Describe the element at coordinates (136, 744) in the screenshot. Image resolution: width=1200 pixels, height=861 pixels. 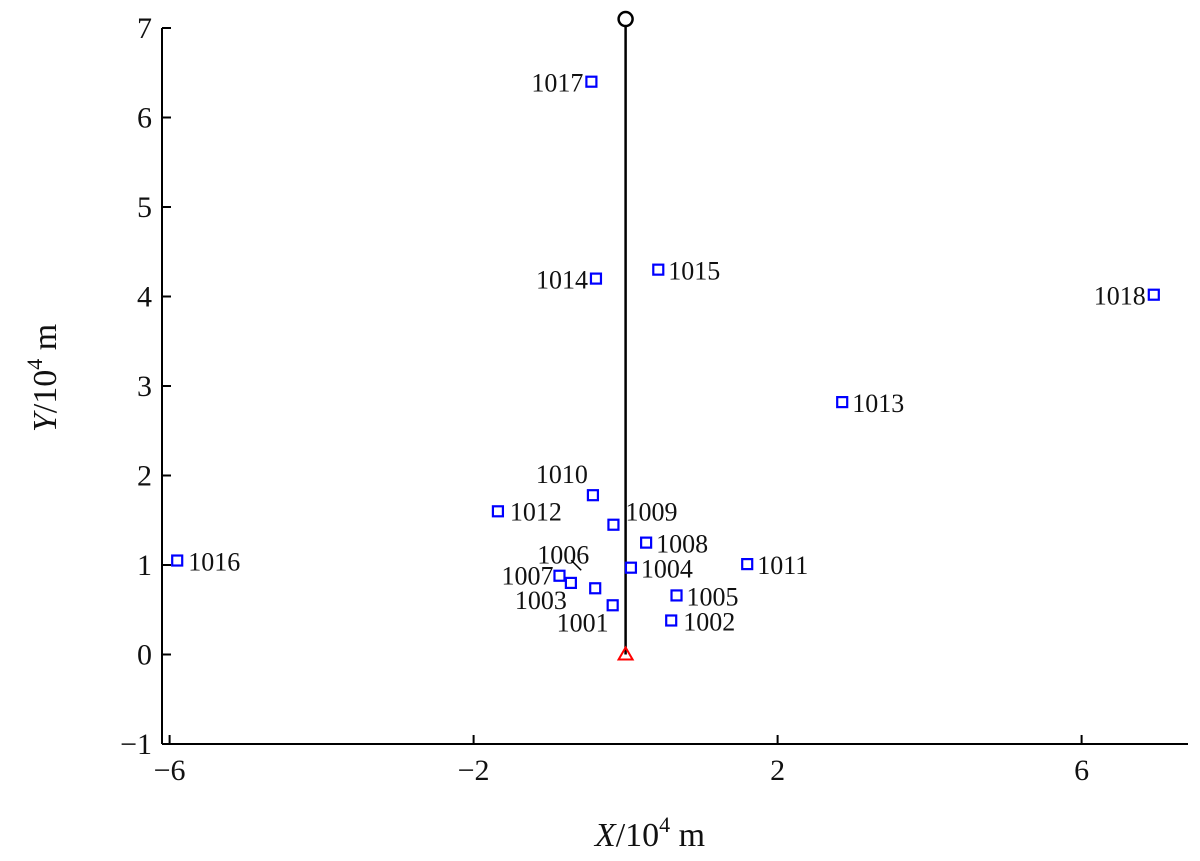
I see `y-tick-label: −1` at that location.